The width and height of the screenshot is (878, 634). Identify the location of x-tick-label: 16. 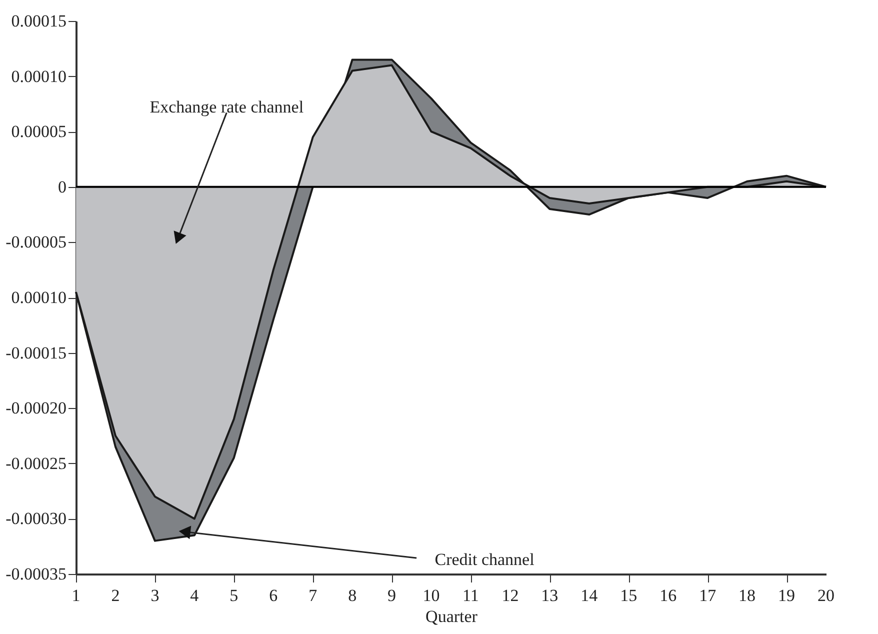
(668, 595).